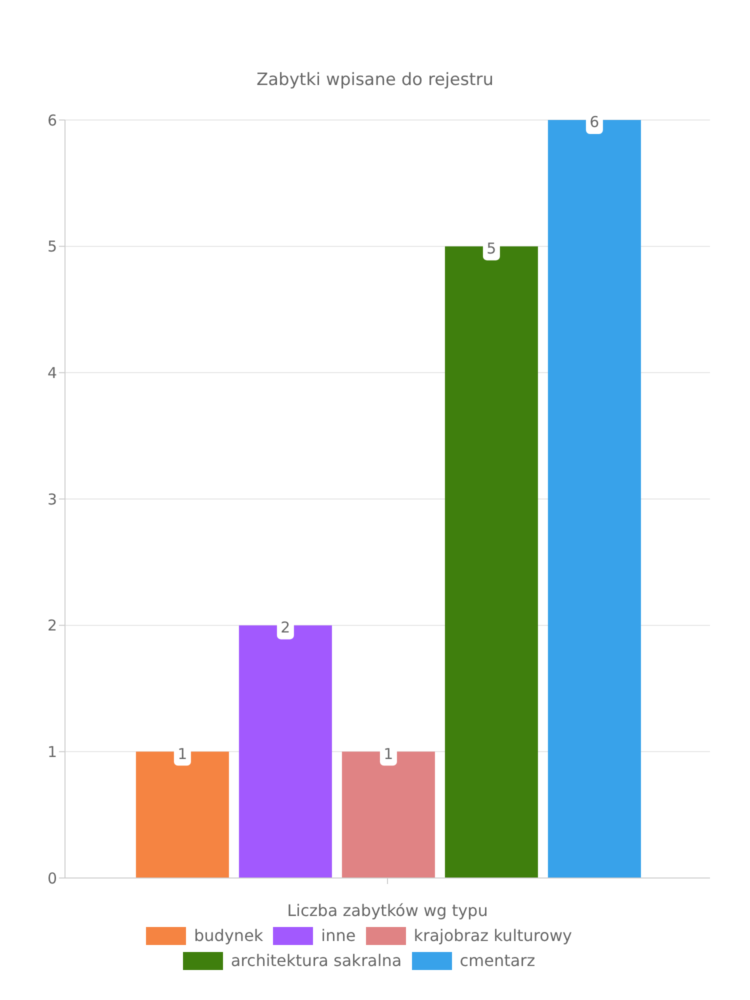 This screenshot has width=750, height=1000. Describe the element at coordinates (316, 960) in the screenshot. I see `legend-label: architektura sakralna` at that location.